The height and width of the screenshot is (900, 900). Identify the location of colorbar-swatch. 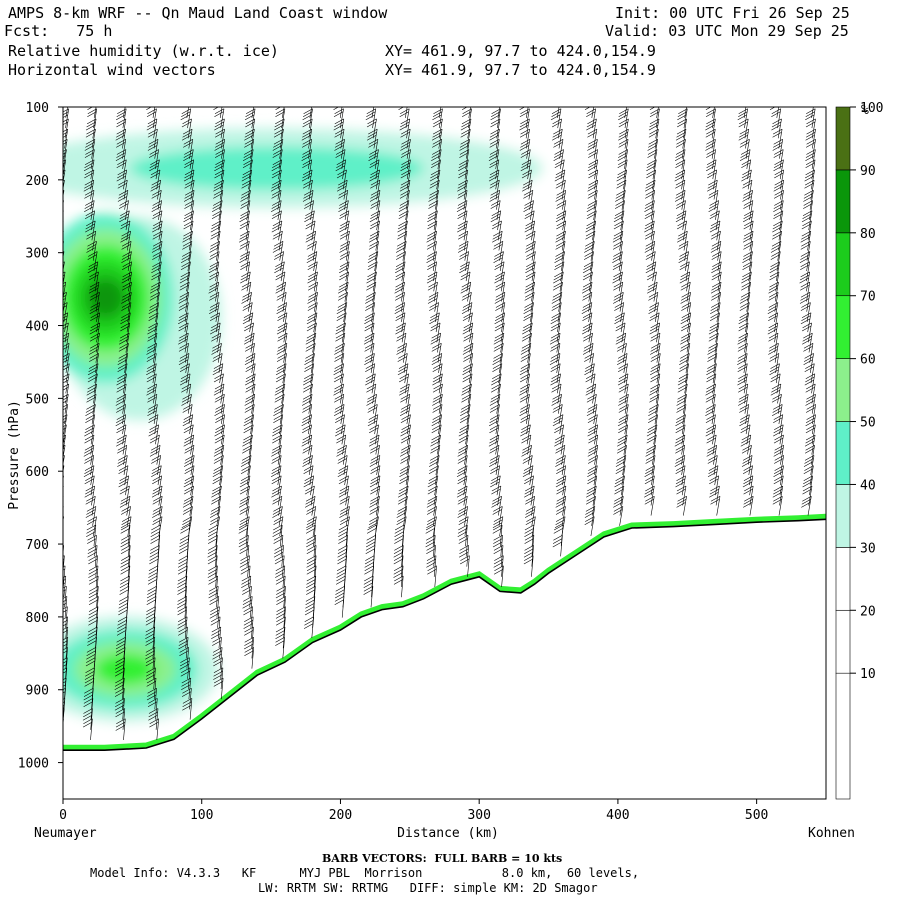
(843, 641).